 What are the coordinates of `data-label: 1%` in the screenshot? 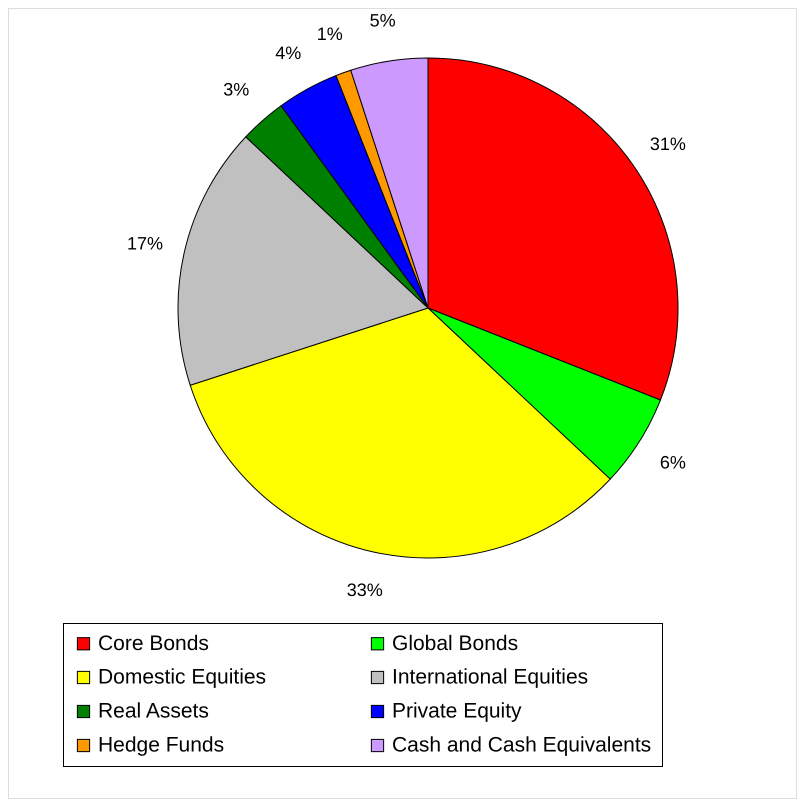 It's located at (329, 34).